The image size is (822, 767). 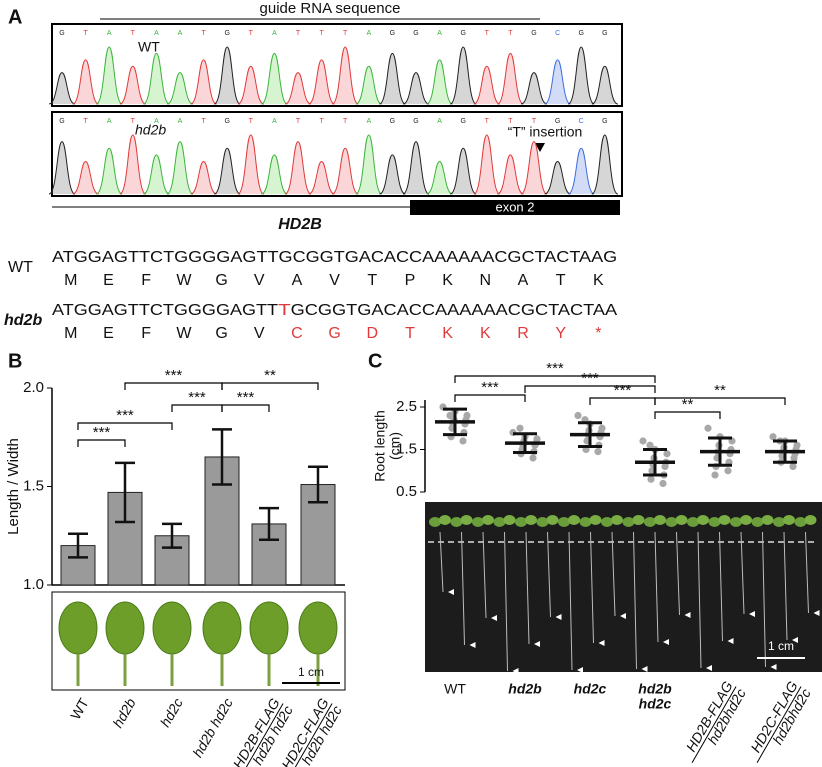 What do you see at coordinates (300, 224) in the screenshot?
I see `gene-label: HD2B` at bounding box center [300, 224].